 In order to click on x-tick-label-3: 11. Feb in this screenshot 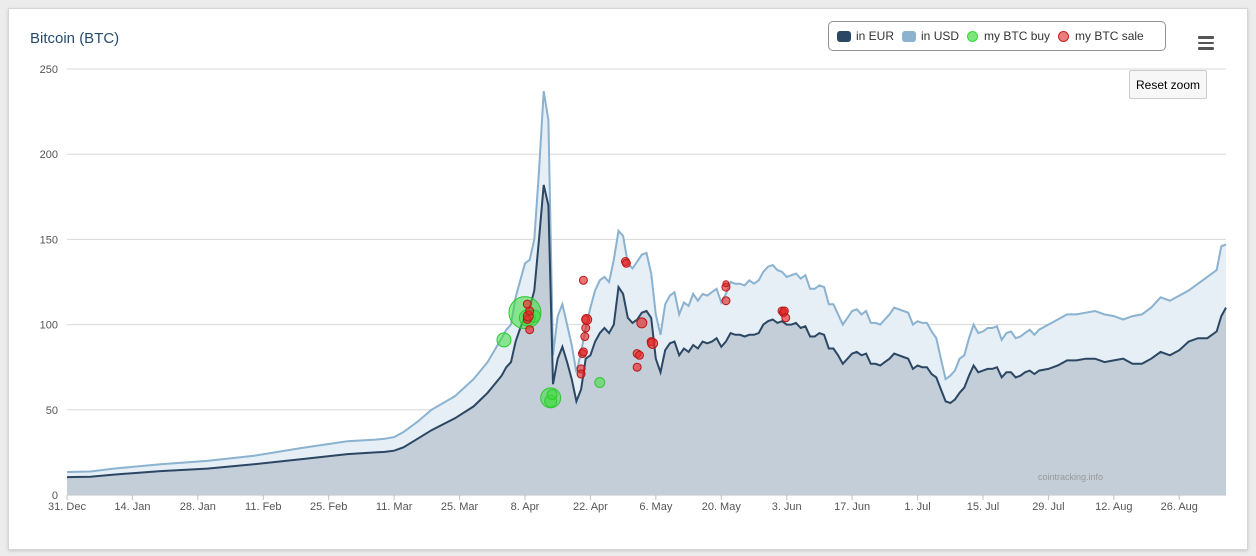, I will do `click(263, 507)`.